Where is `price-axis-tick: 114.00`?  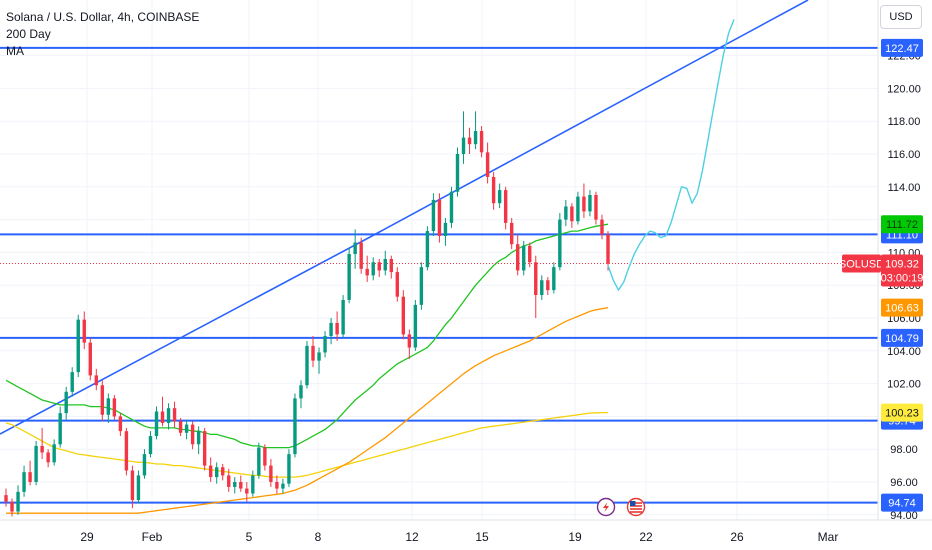
price-axis-tick: 114.00 is located at coordinates (904, 188).